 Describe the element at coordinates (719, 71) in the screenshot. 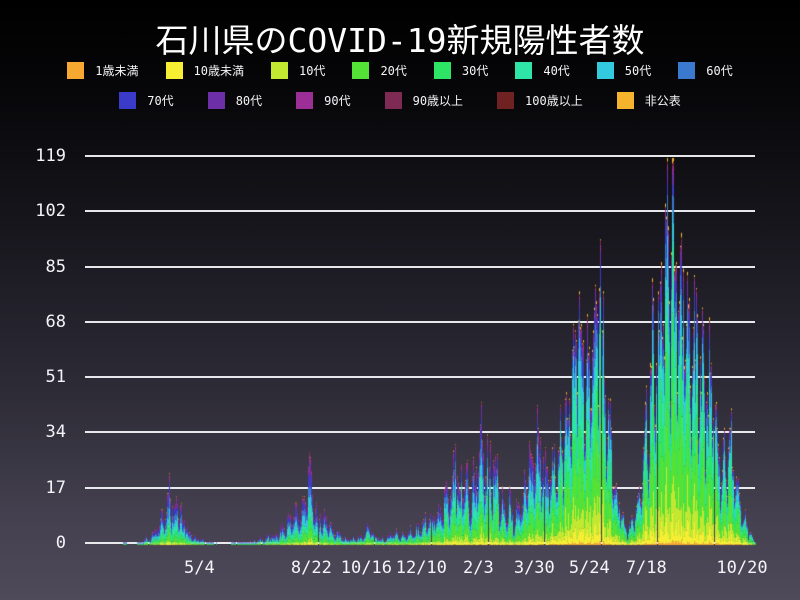

I see `legend-label: 60代` at that location.